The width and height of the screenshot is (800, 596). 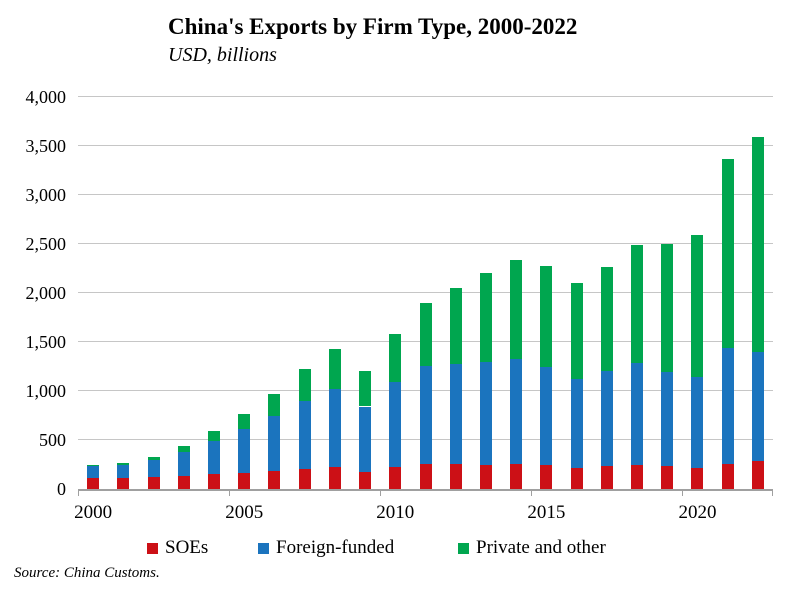 I want to click on bar-segment-foreign-funded-2011, so click(x=425, y=415).